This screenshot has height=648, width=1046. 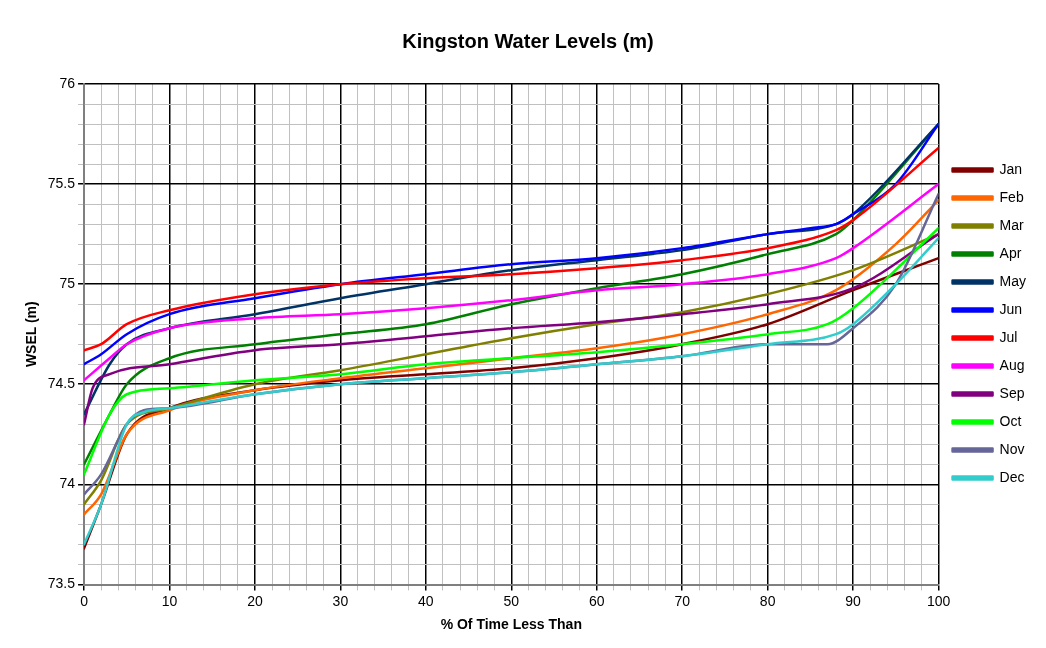 What do you see at coordinates (61, 583) in the screenshot?
I see `y-tick-label: 73.5` at bounding box center [61, 583].